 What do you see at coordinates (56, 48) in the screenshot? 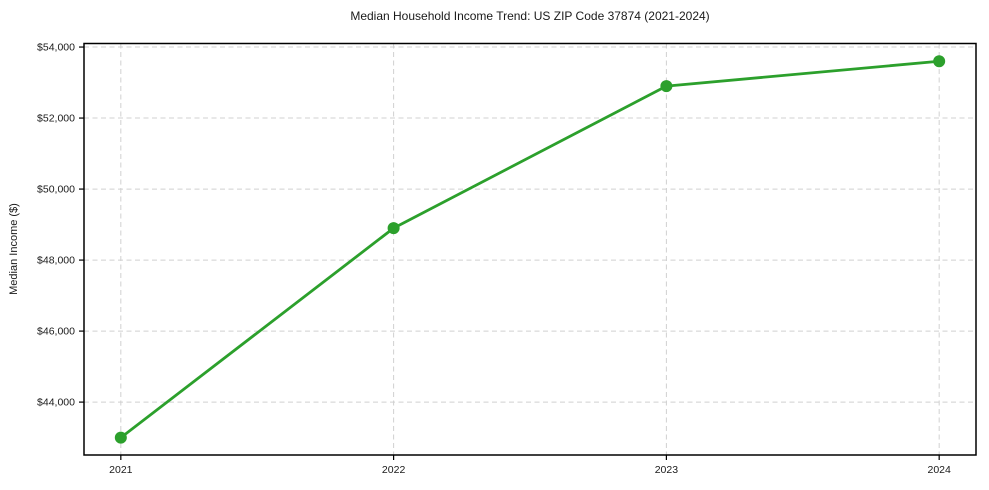
I see `y-tick-label: $54,000` at bounding box center [56, 48].